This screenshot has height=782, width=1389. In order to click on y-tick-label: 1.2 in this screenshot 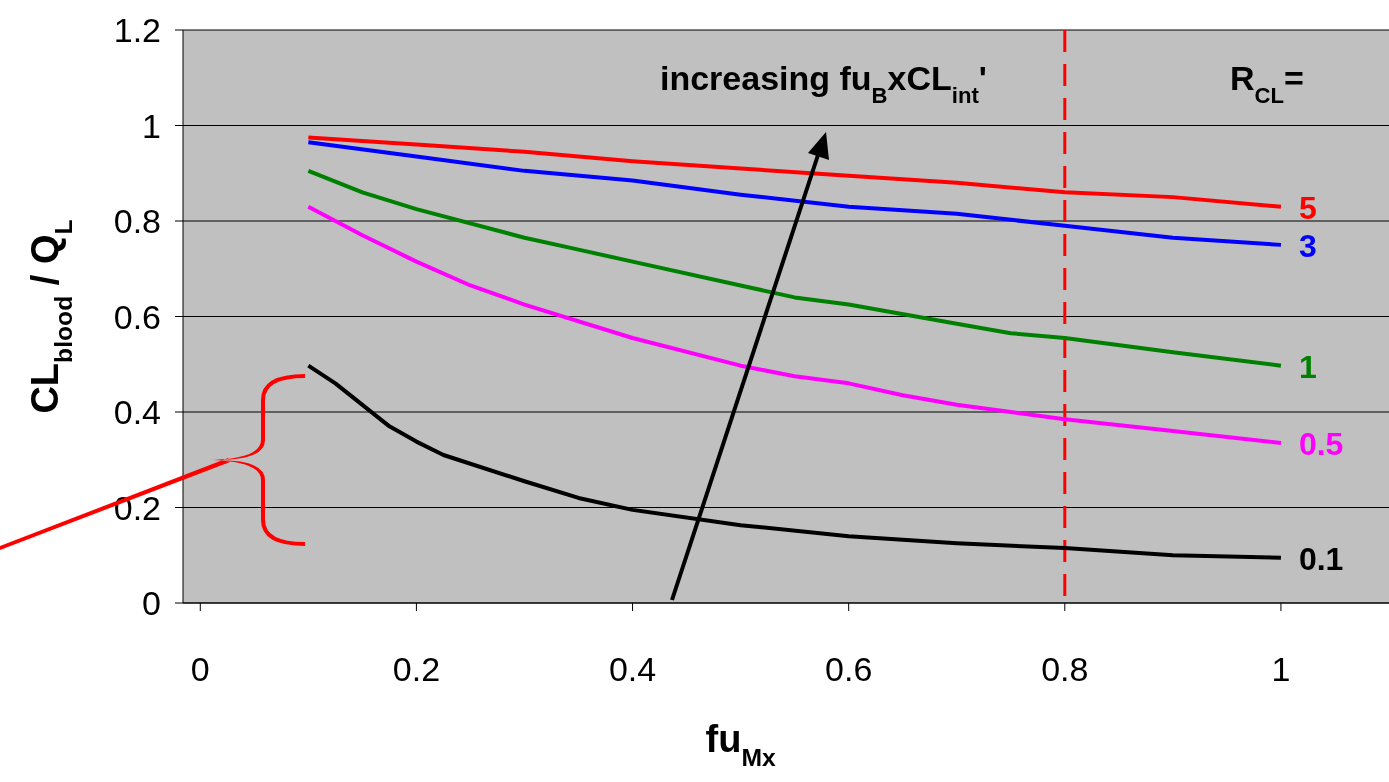, I will do `click(137, 30)`.